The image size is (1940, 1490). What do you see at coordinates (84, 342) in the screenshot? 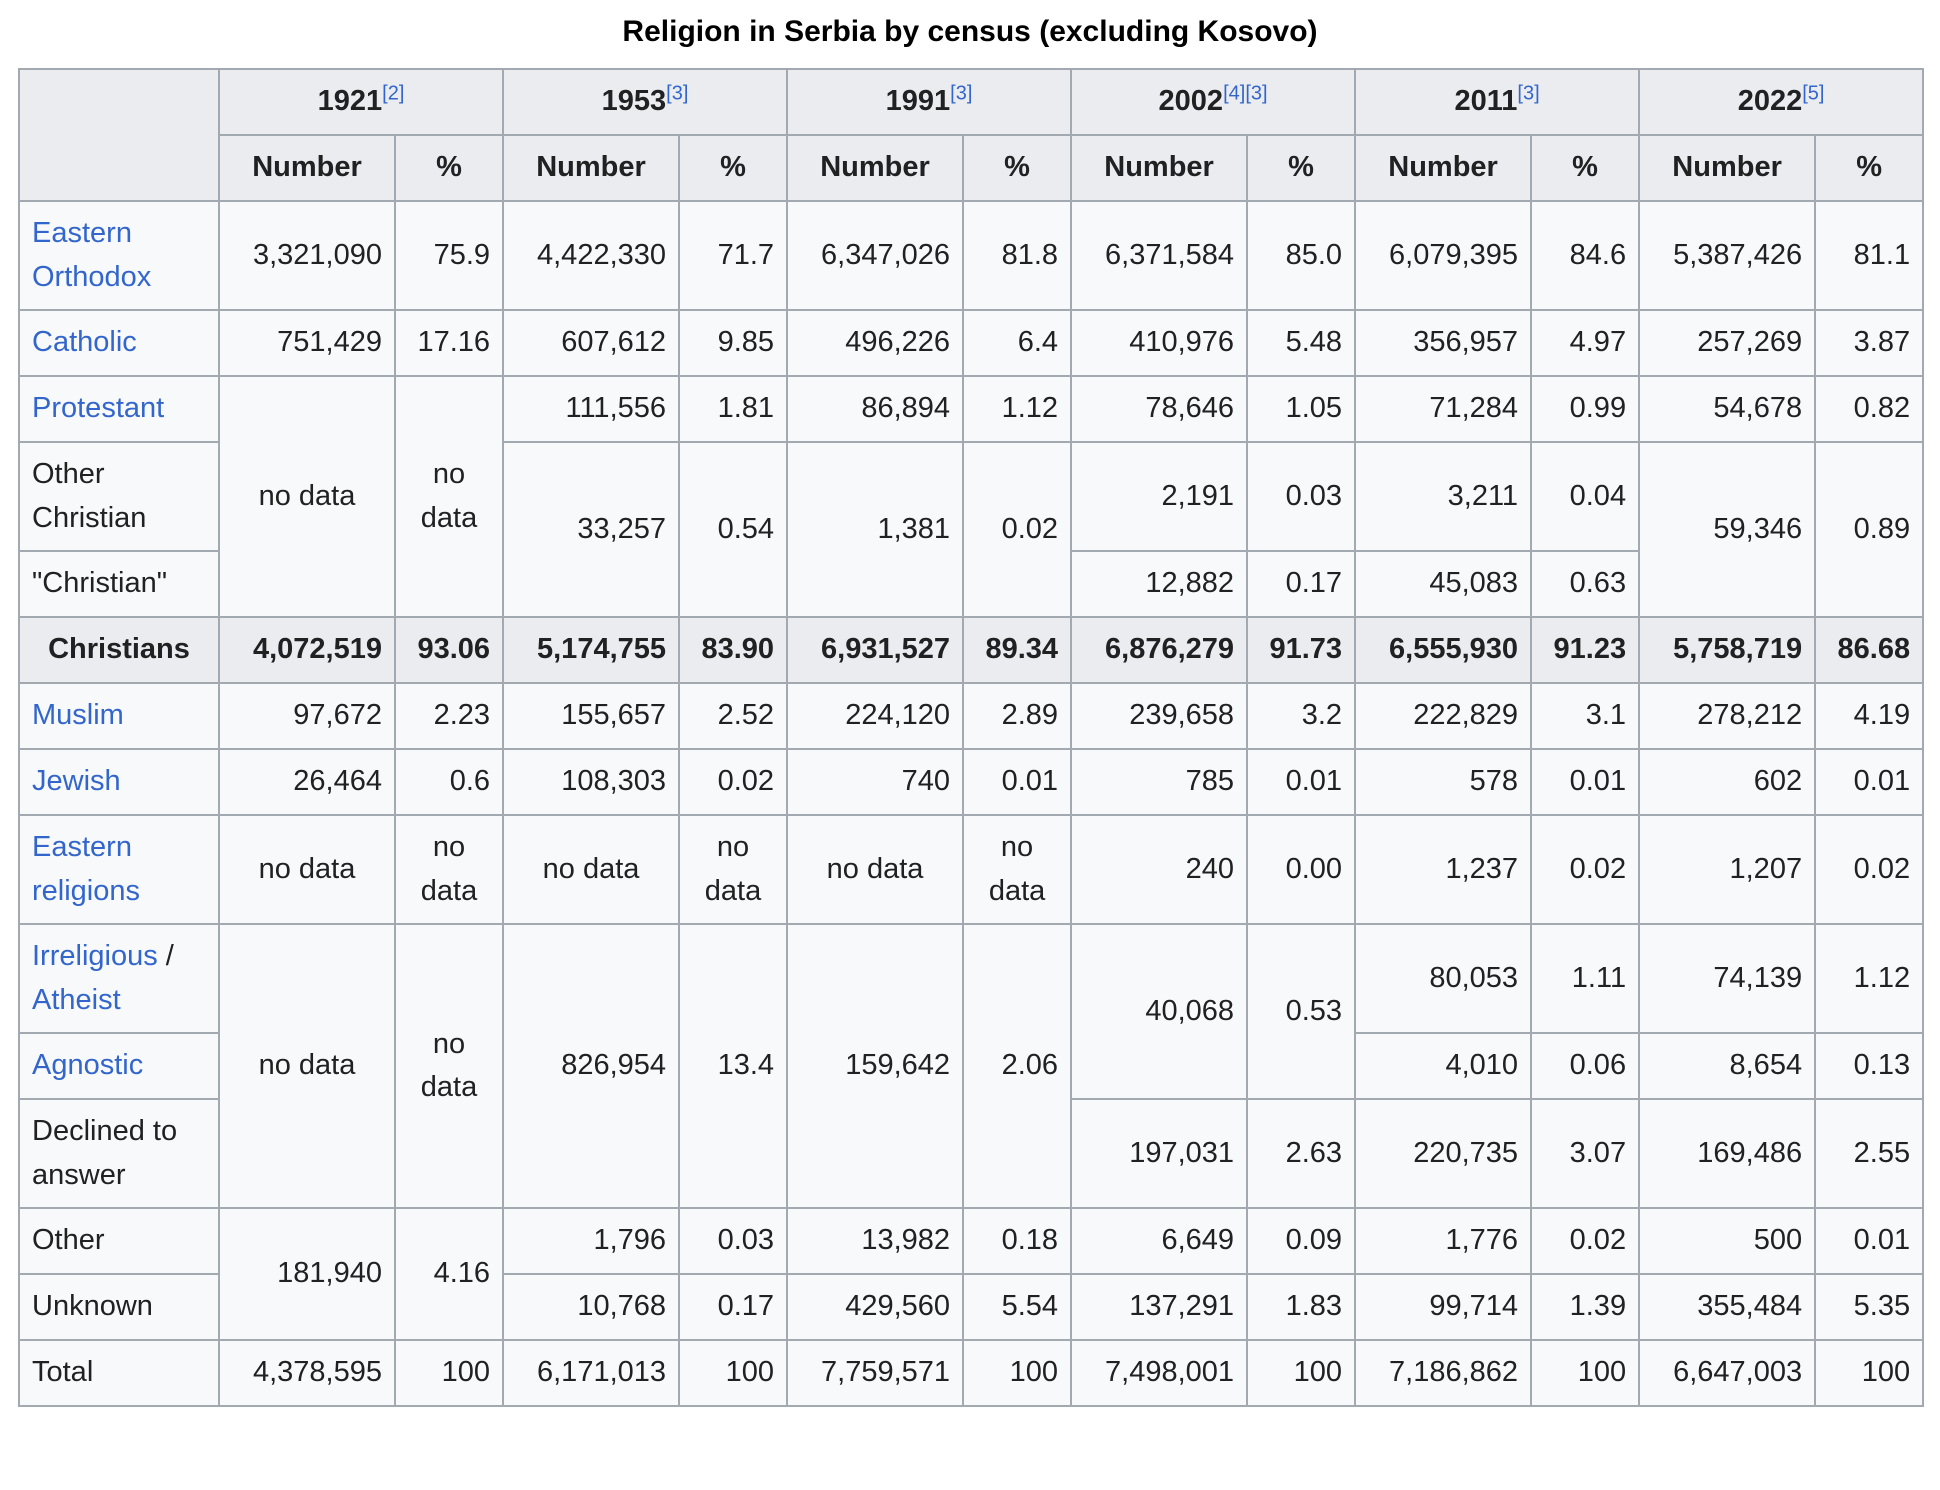
I see `row-label-catholic-link: Catholic` at bounding box center [84, 342].